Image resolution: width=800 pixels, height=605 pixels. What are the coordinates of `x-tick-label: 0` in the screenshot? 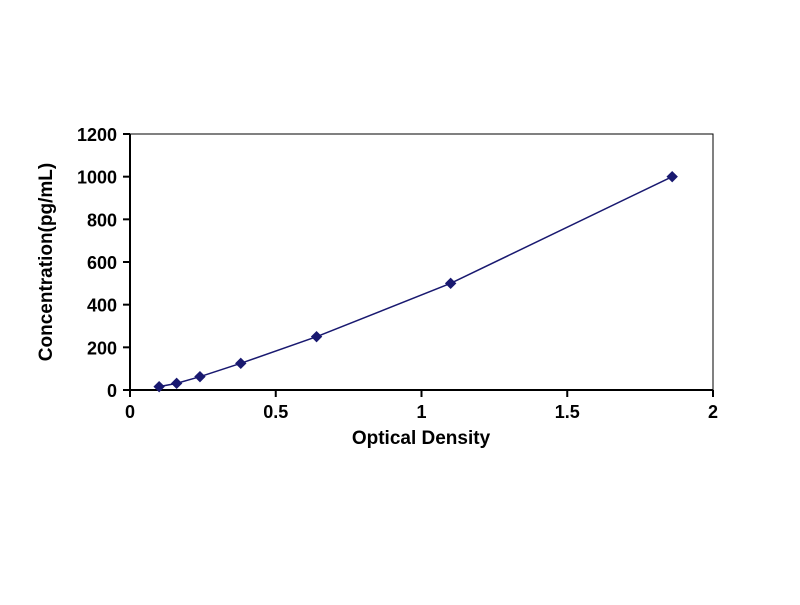 It's located at (130, 412).